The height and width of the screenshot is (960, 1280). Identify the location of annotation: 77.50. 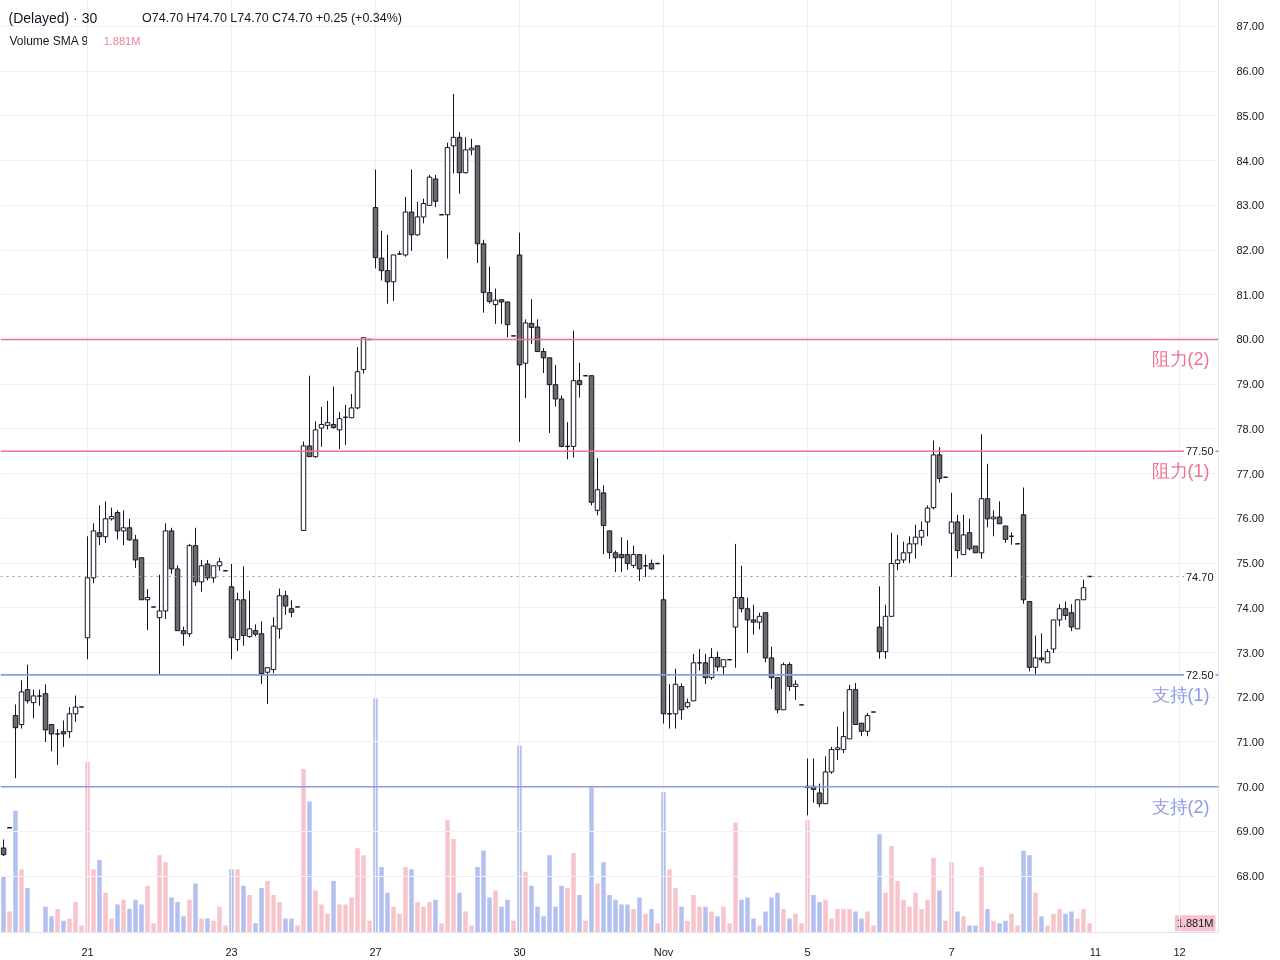
(1199, 451).